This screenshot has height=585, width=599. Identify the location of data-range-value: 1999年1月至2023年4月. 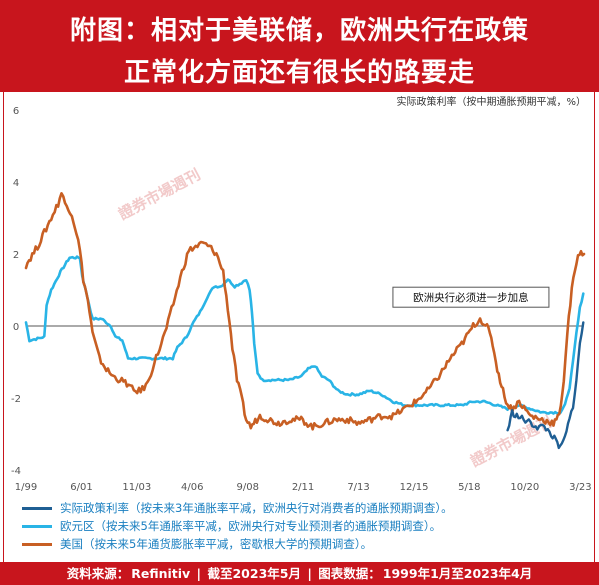
(457, 573).